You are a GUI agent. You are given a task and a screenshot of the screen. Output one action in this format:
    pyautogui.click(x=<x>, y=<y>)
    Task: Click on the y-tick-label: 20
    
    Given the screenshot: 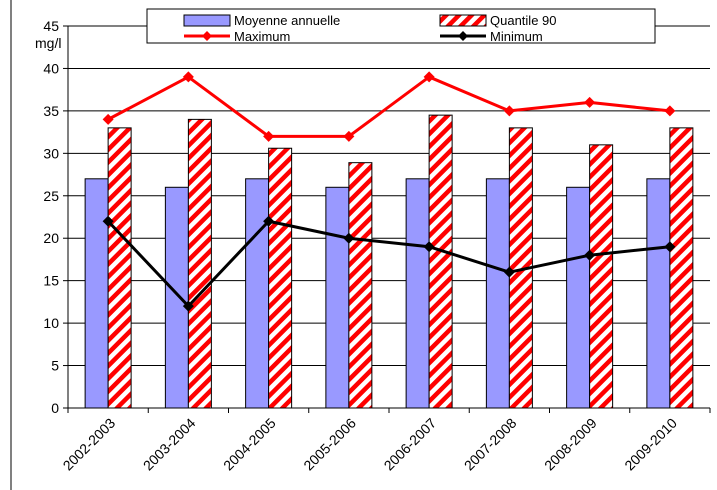 What is the action you would take?
    pyautogui.click(x=51, y=238)
    